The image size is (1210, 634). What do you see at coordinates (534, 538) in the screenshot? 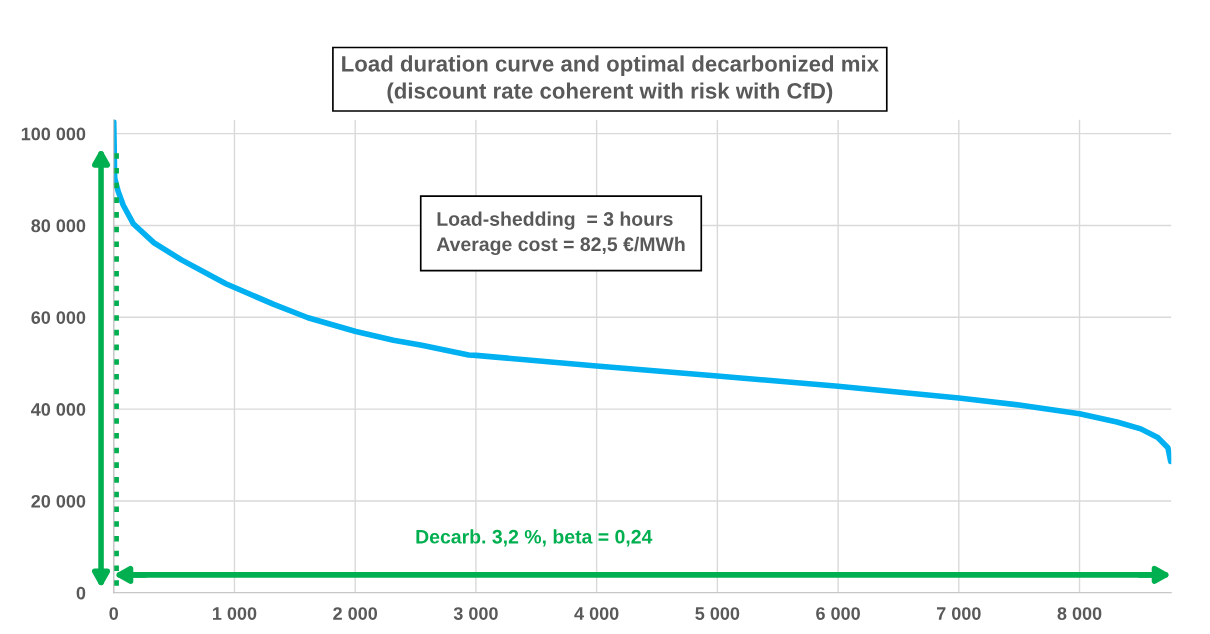
I see `annotation: Decarb. 3,2 %, beta = 0,24` at bounding box center [534, 538].